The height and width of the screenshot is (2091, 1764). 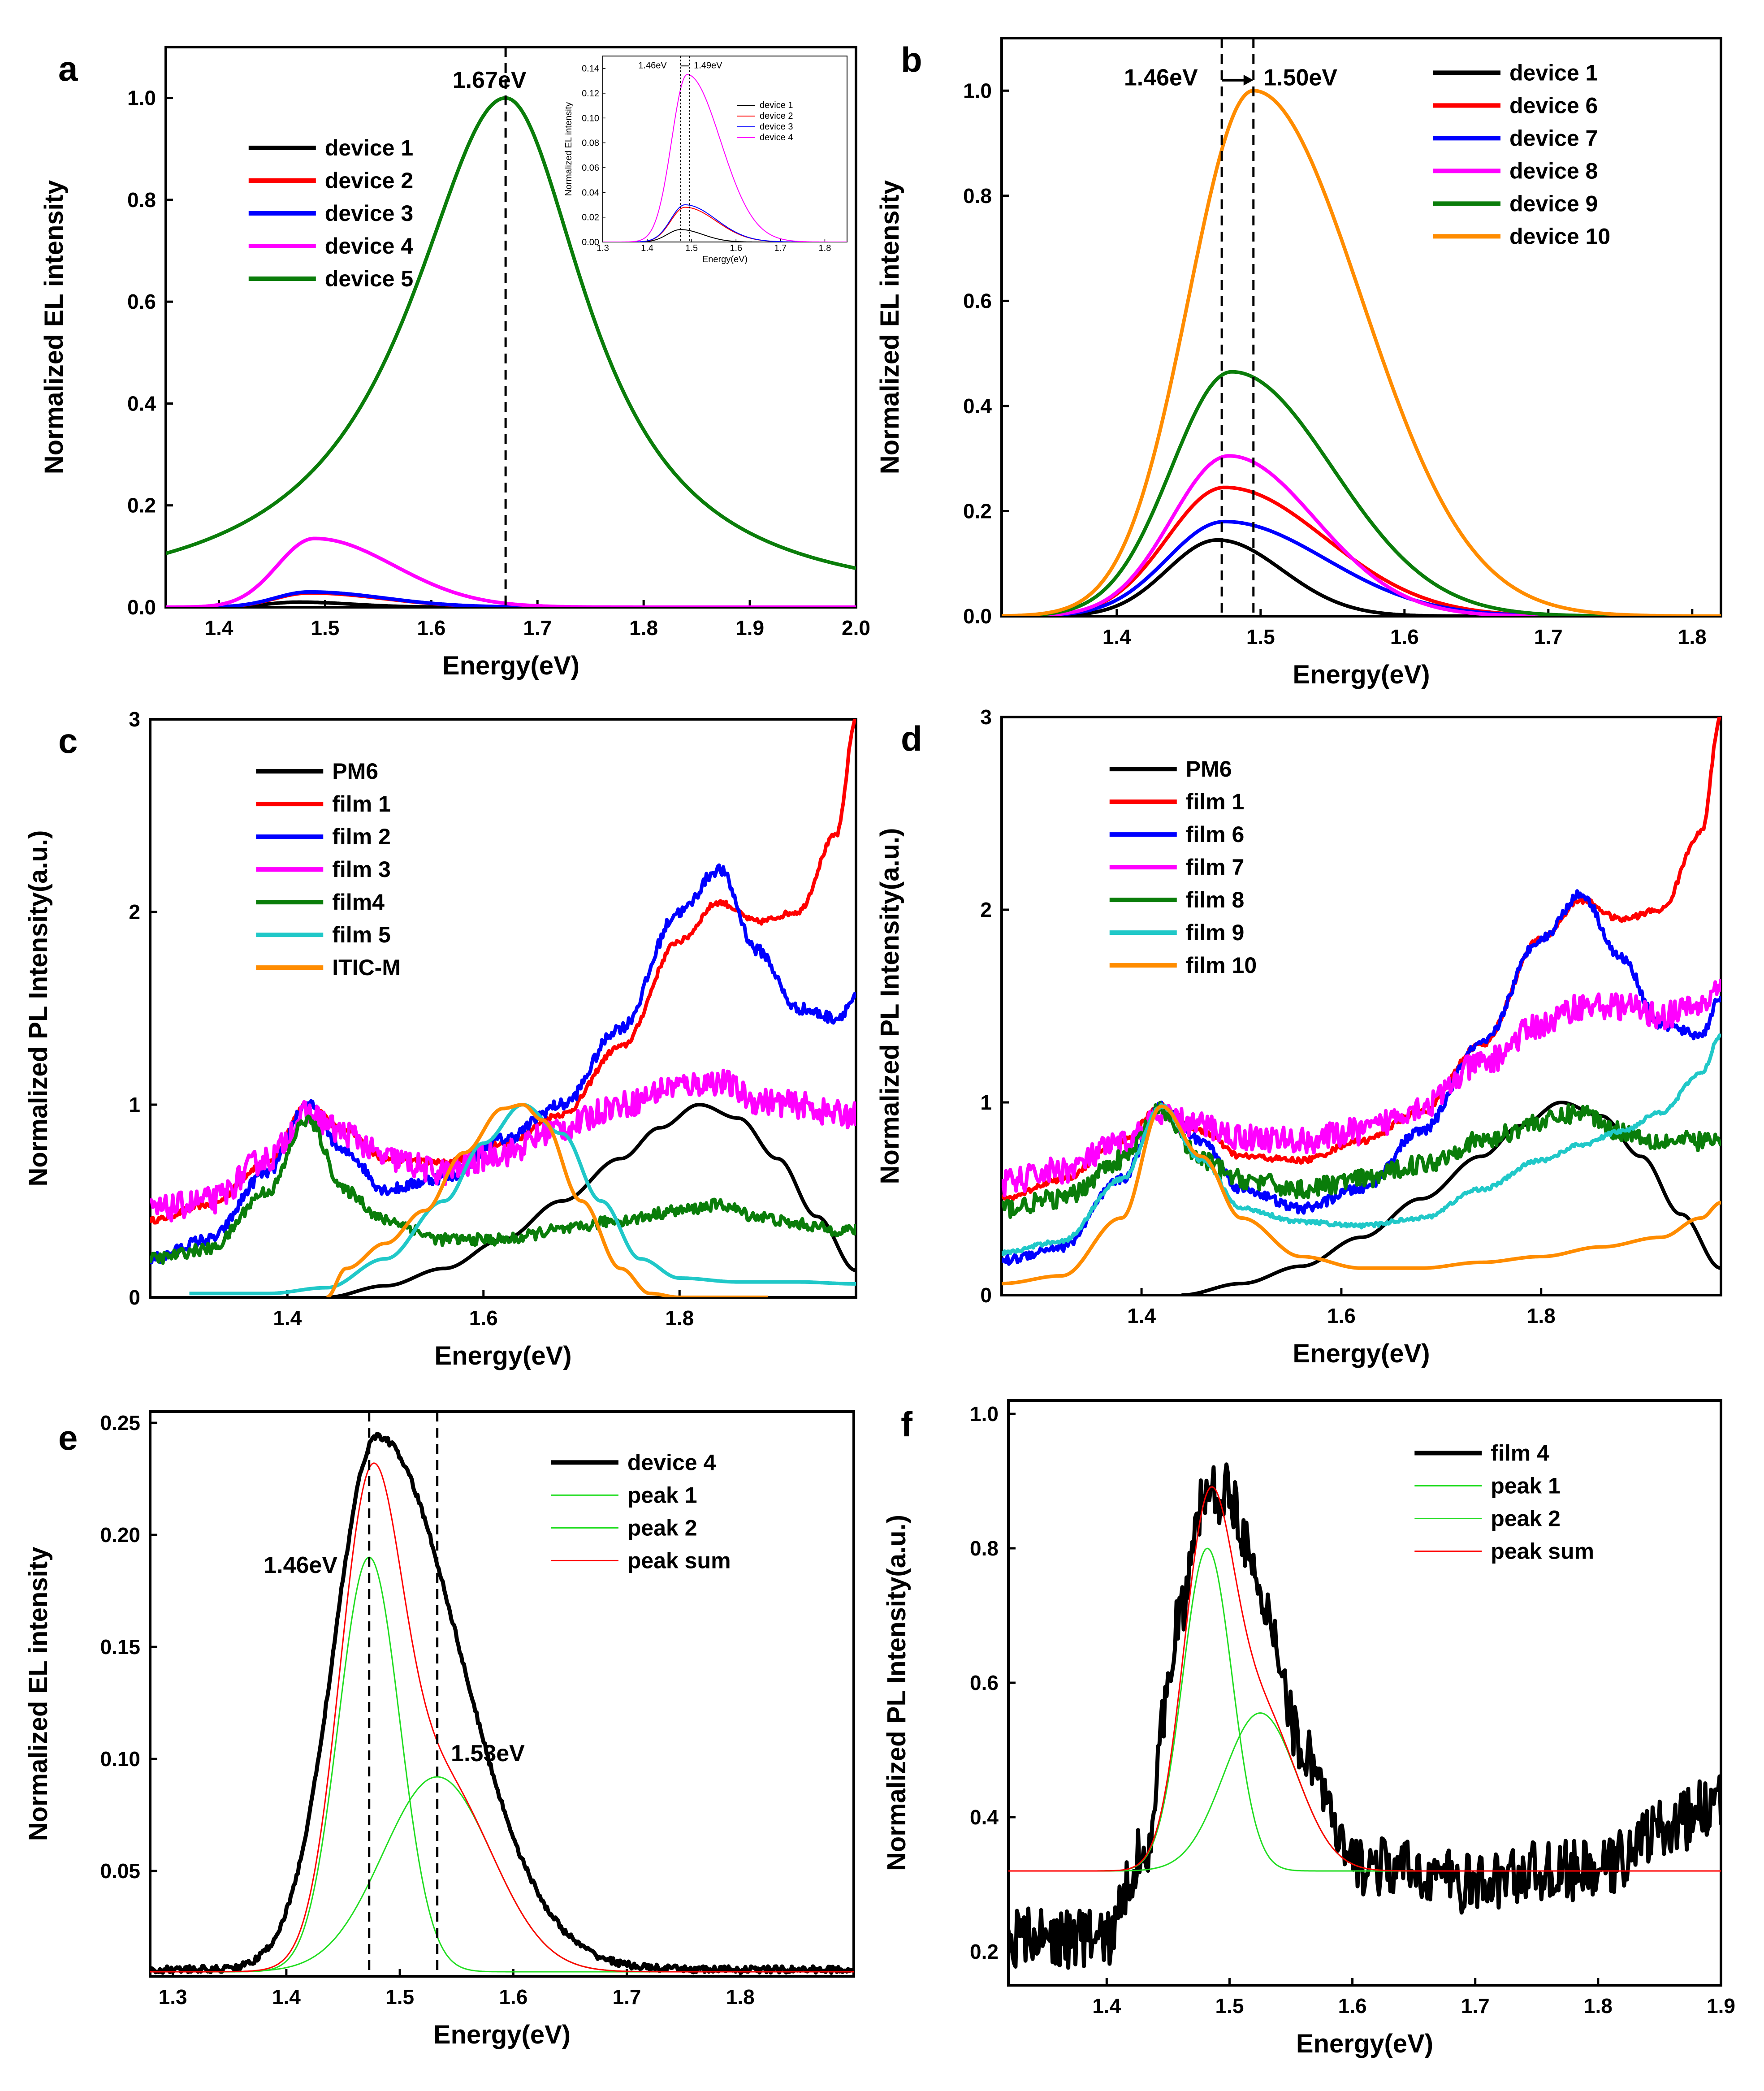 What do you see at coordinates (1352, 2006) in the screenshot?
I see `panel-f-x-tick-label: 1.6` at bounding box center [1352, 2006].